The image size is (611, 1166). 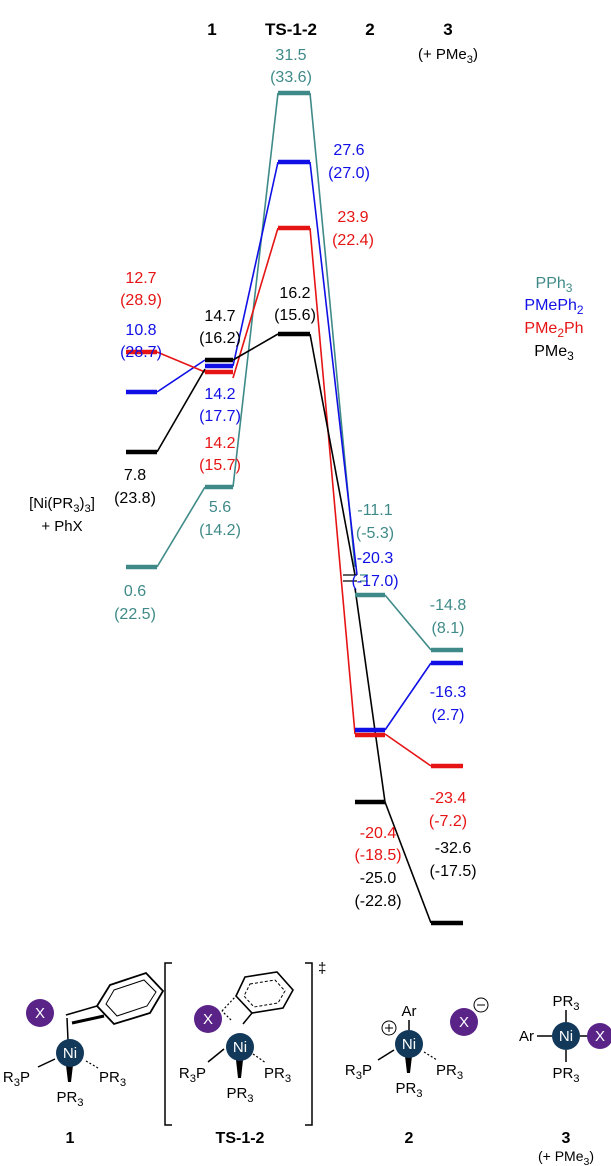 What do you see at coordinates (565, 1003) in the screenshot?
I see `s3-pr3-top: PR3` at bounding box center [565, 1003].